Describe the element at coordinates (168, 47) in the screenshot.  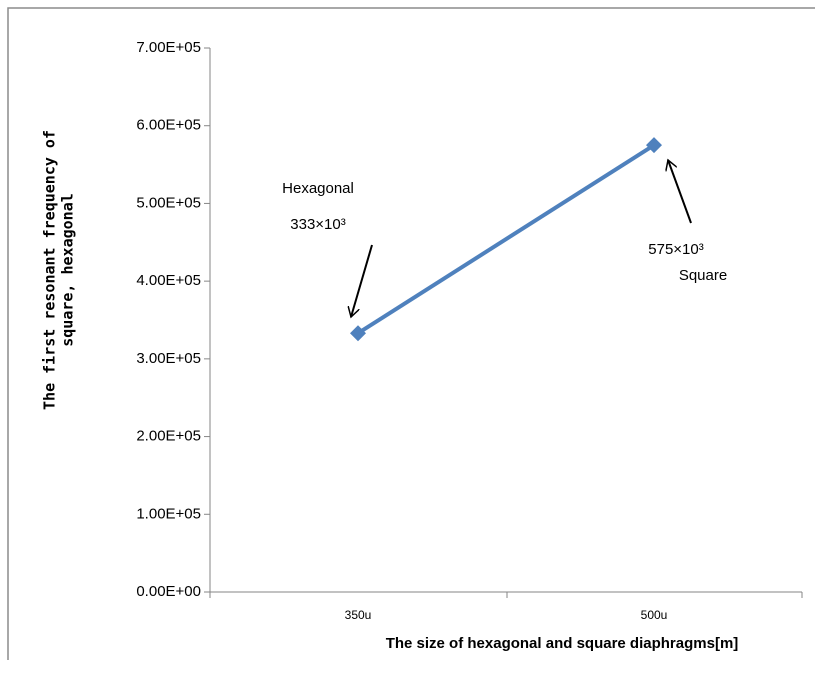
I see `y-tick-label: 7.00E+05` at that location.